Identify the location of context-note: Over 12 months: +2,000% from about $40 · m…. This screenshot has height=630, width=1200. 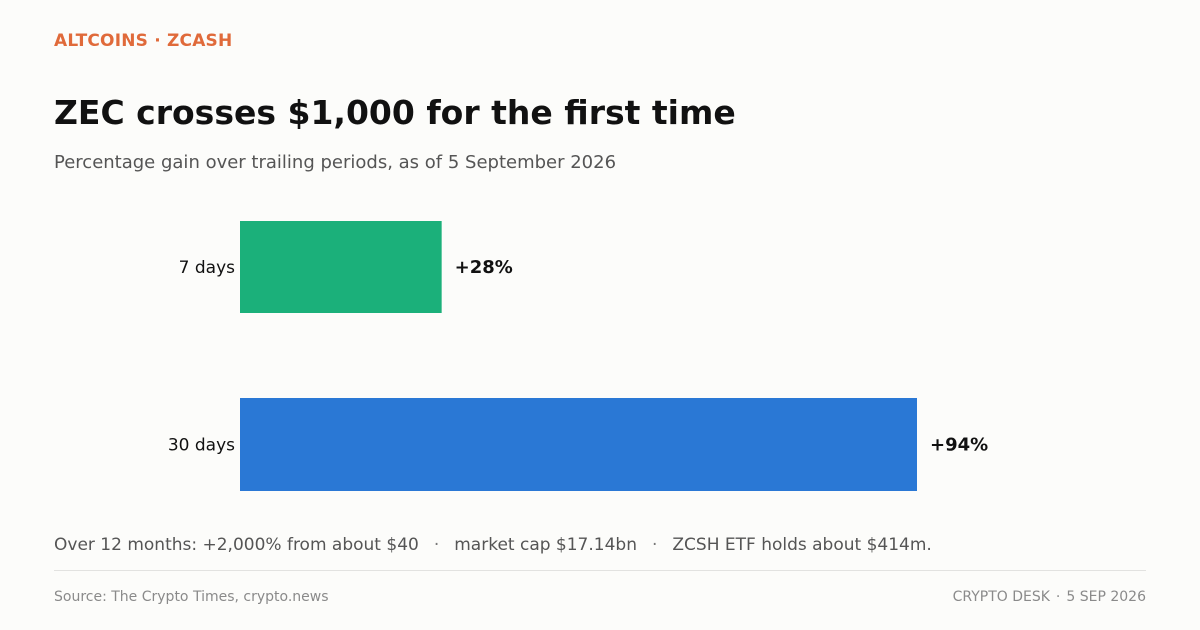
(493, 545).